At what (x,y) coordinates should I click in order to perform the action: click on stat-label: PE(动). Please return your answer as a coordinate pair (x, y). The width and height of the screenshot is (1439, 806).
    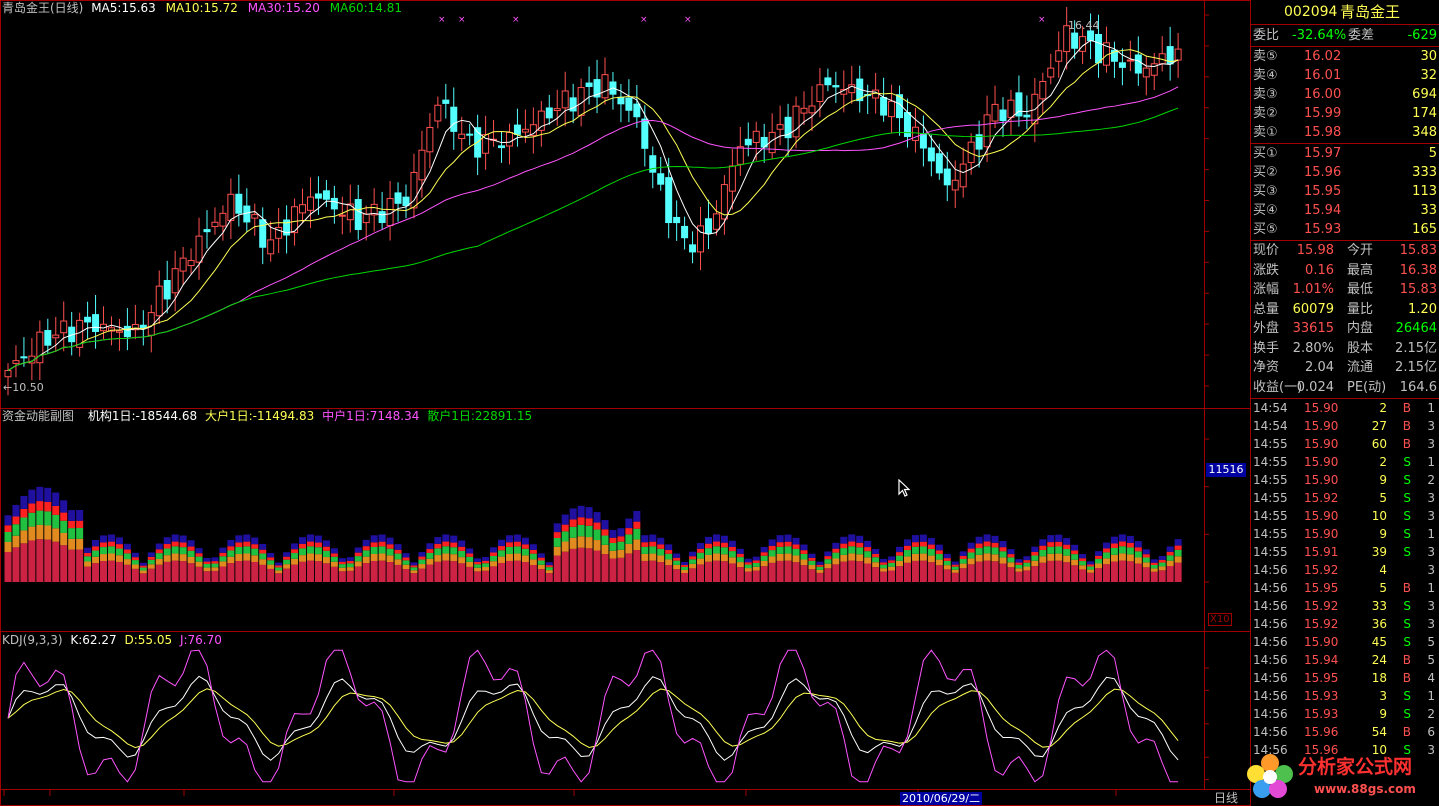
    Looking at the image, I should click on (1367, 387).